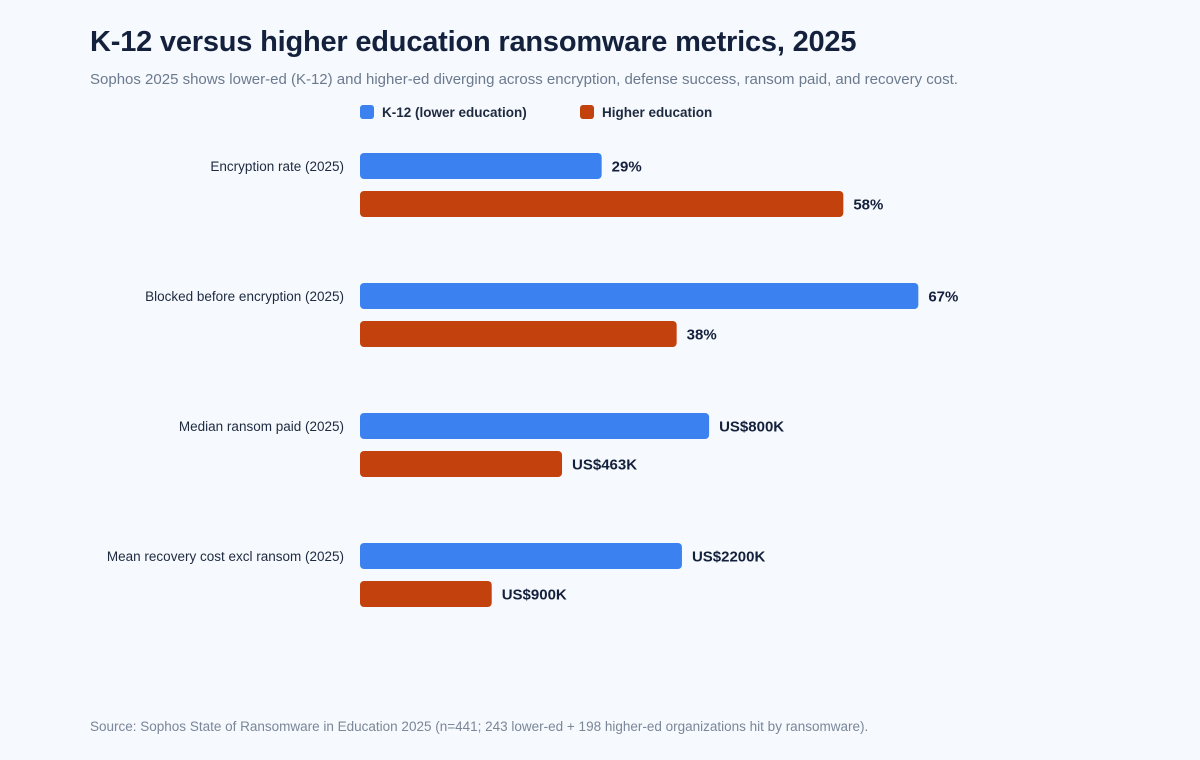 Image resolution: width=1200 pixels, height=760 pixels. What do you see at coordinates (261, 426) in the screenshot?
I see `category-label-2: Median ransom paid (2025)` at bounding box center [261, 426].